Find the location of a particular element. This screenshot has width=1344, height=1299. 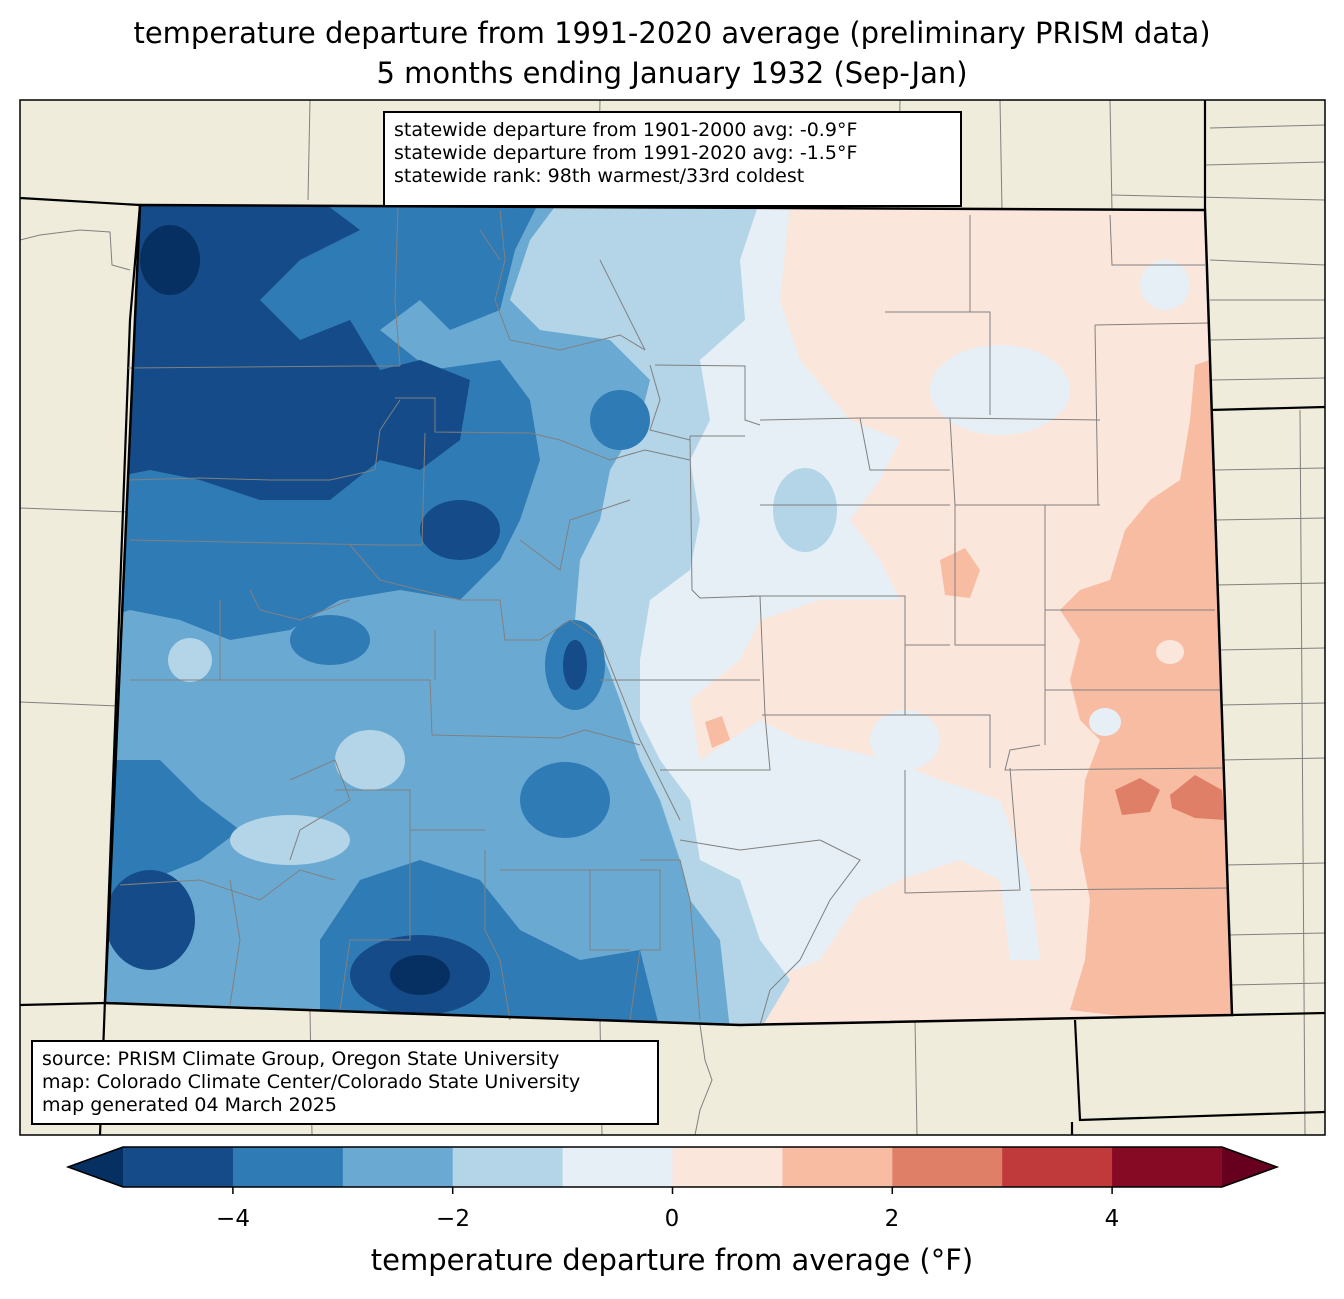

colorbar-tick-label: −2 is located at coordinates (453, 1219).